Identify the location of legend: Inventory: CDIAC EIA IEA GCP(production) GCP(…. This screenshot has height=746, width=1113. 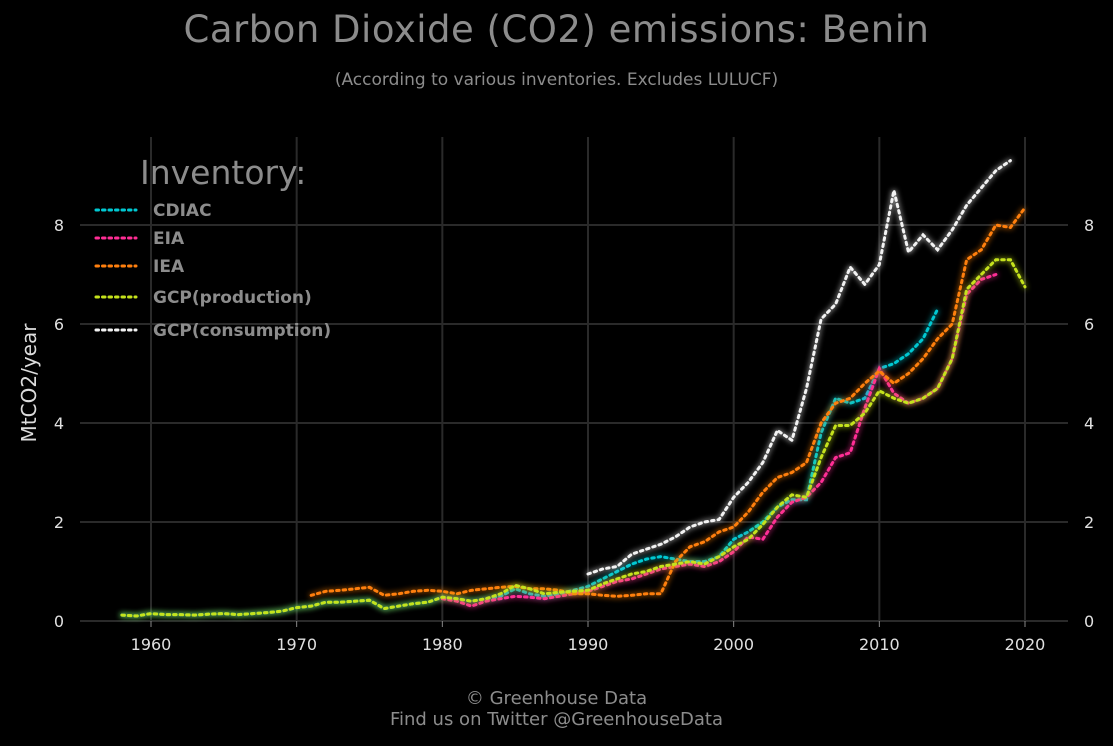
(212, 247).